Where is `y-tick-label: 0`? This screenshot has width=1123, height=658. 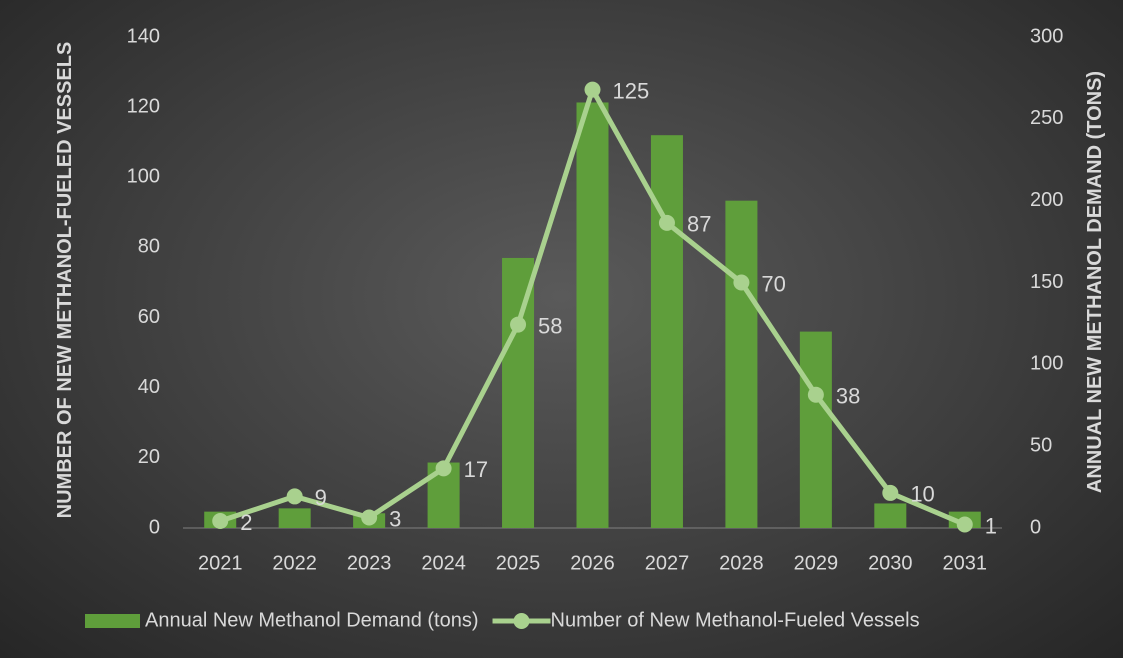
y-tick-label: 0 is located at coordinates (154, 527).